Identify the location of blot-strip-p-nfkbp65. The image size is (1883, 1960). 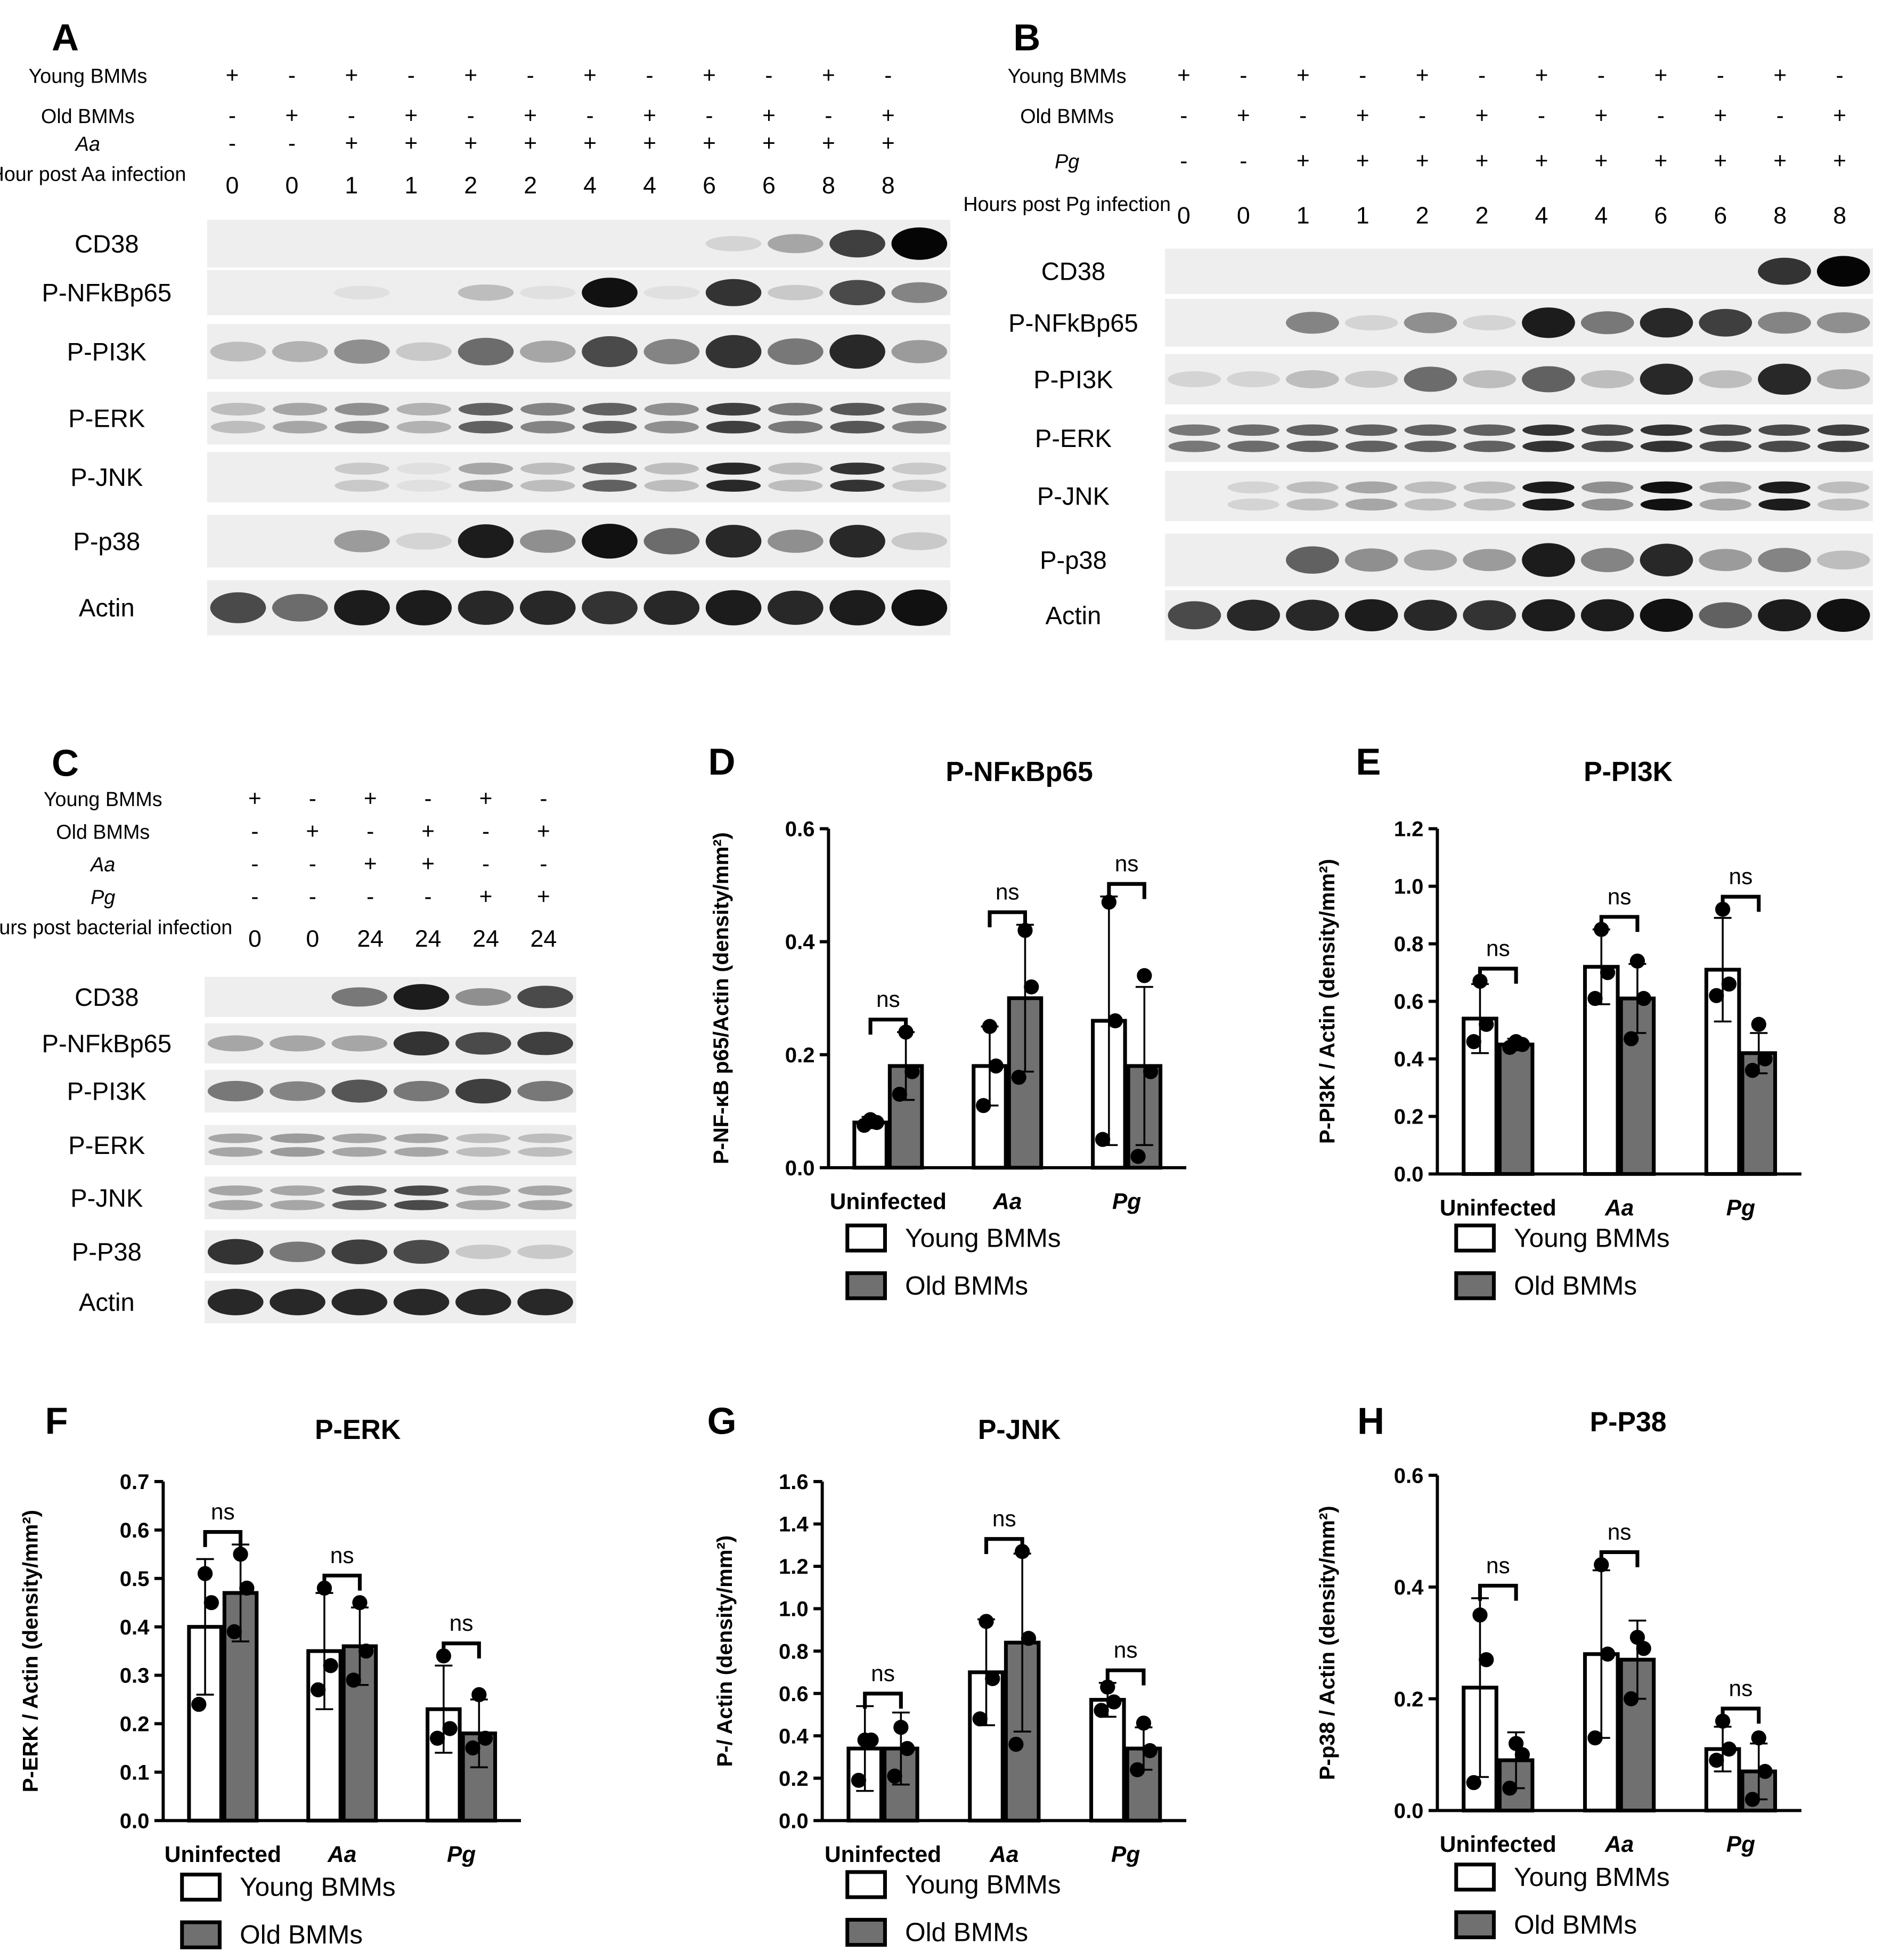
(390, 1043).